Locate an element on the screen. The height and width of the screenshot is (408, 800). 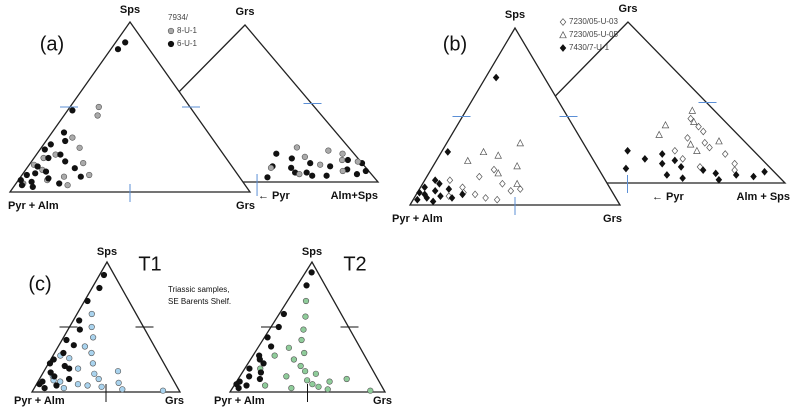
annotation: SE Barents Shelf. is located at coordinates (199, 301).